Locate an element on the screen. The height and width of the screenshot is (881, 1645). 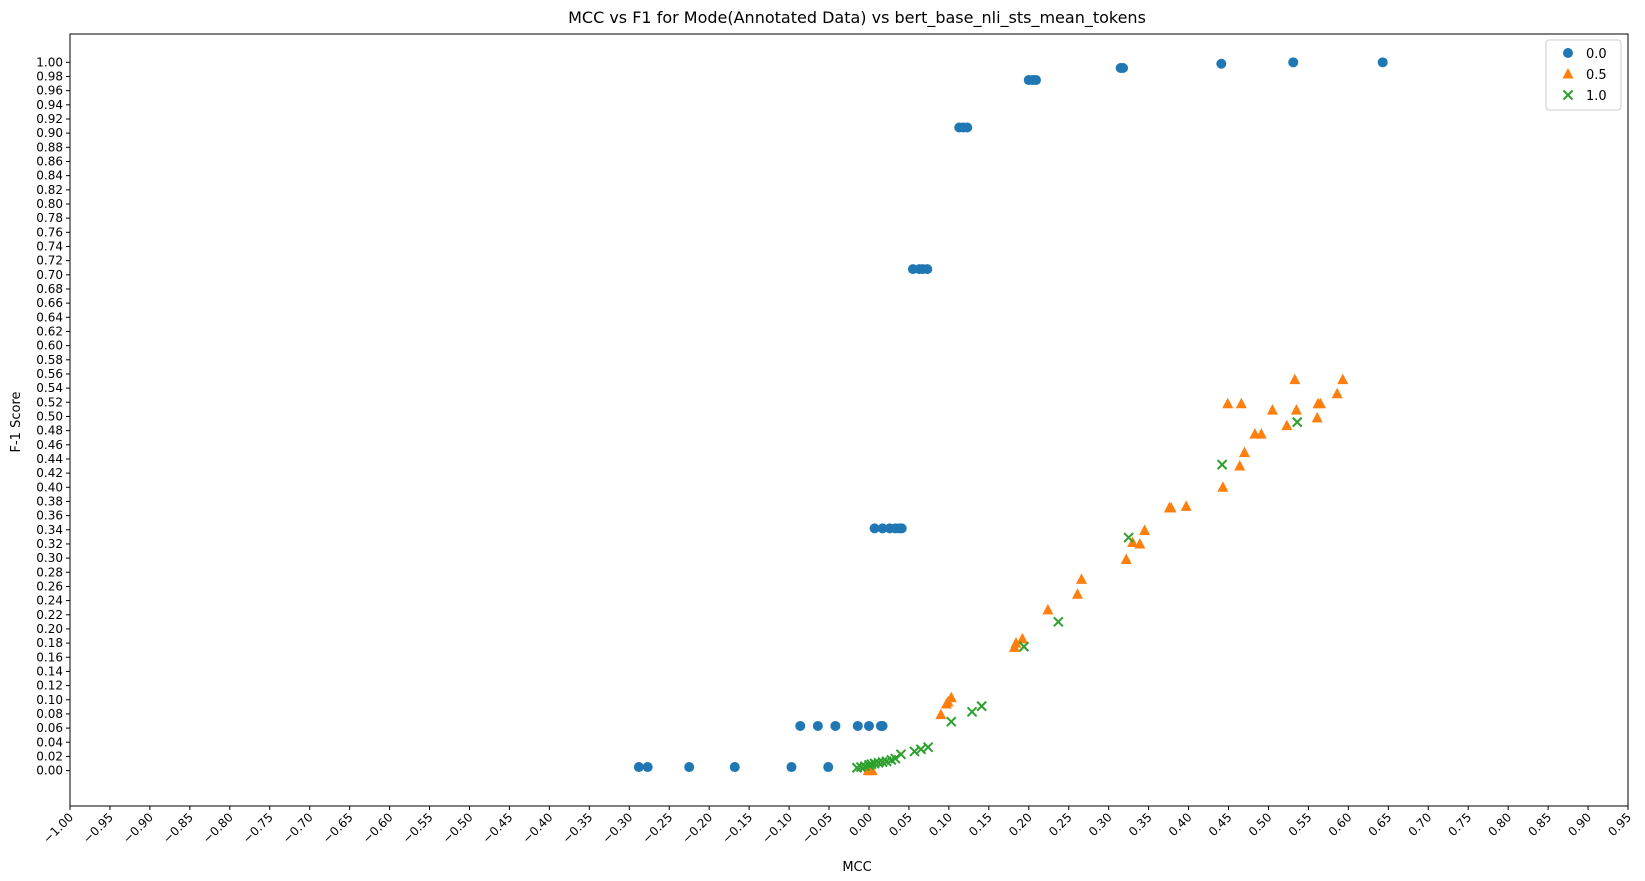
x-tick-label: −0.15 is located at coordinates (737, 828).